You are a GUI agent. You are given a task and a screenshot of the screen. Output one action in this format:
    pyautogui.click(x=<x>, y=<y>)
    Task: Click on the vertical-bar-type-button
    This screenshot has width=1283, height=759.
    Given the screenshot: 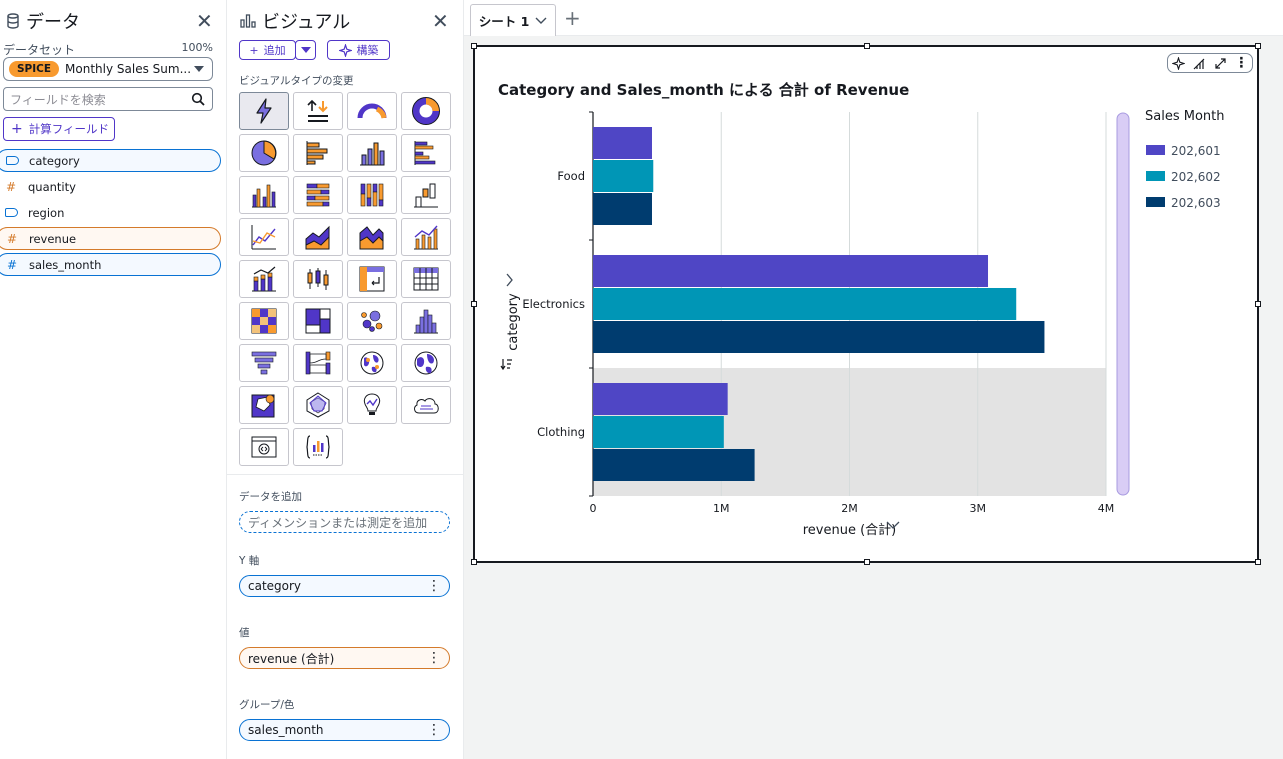 What is the action you would take?
    pyautogui.click(x=372, y=153)
    